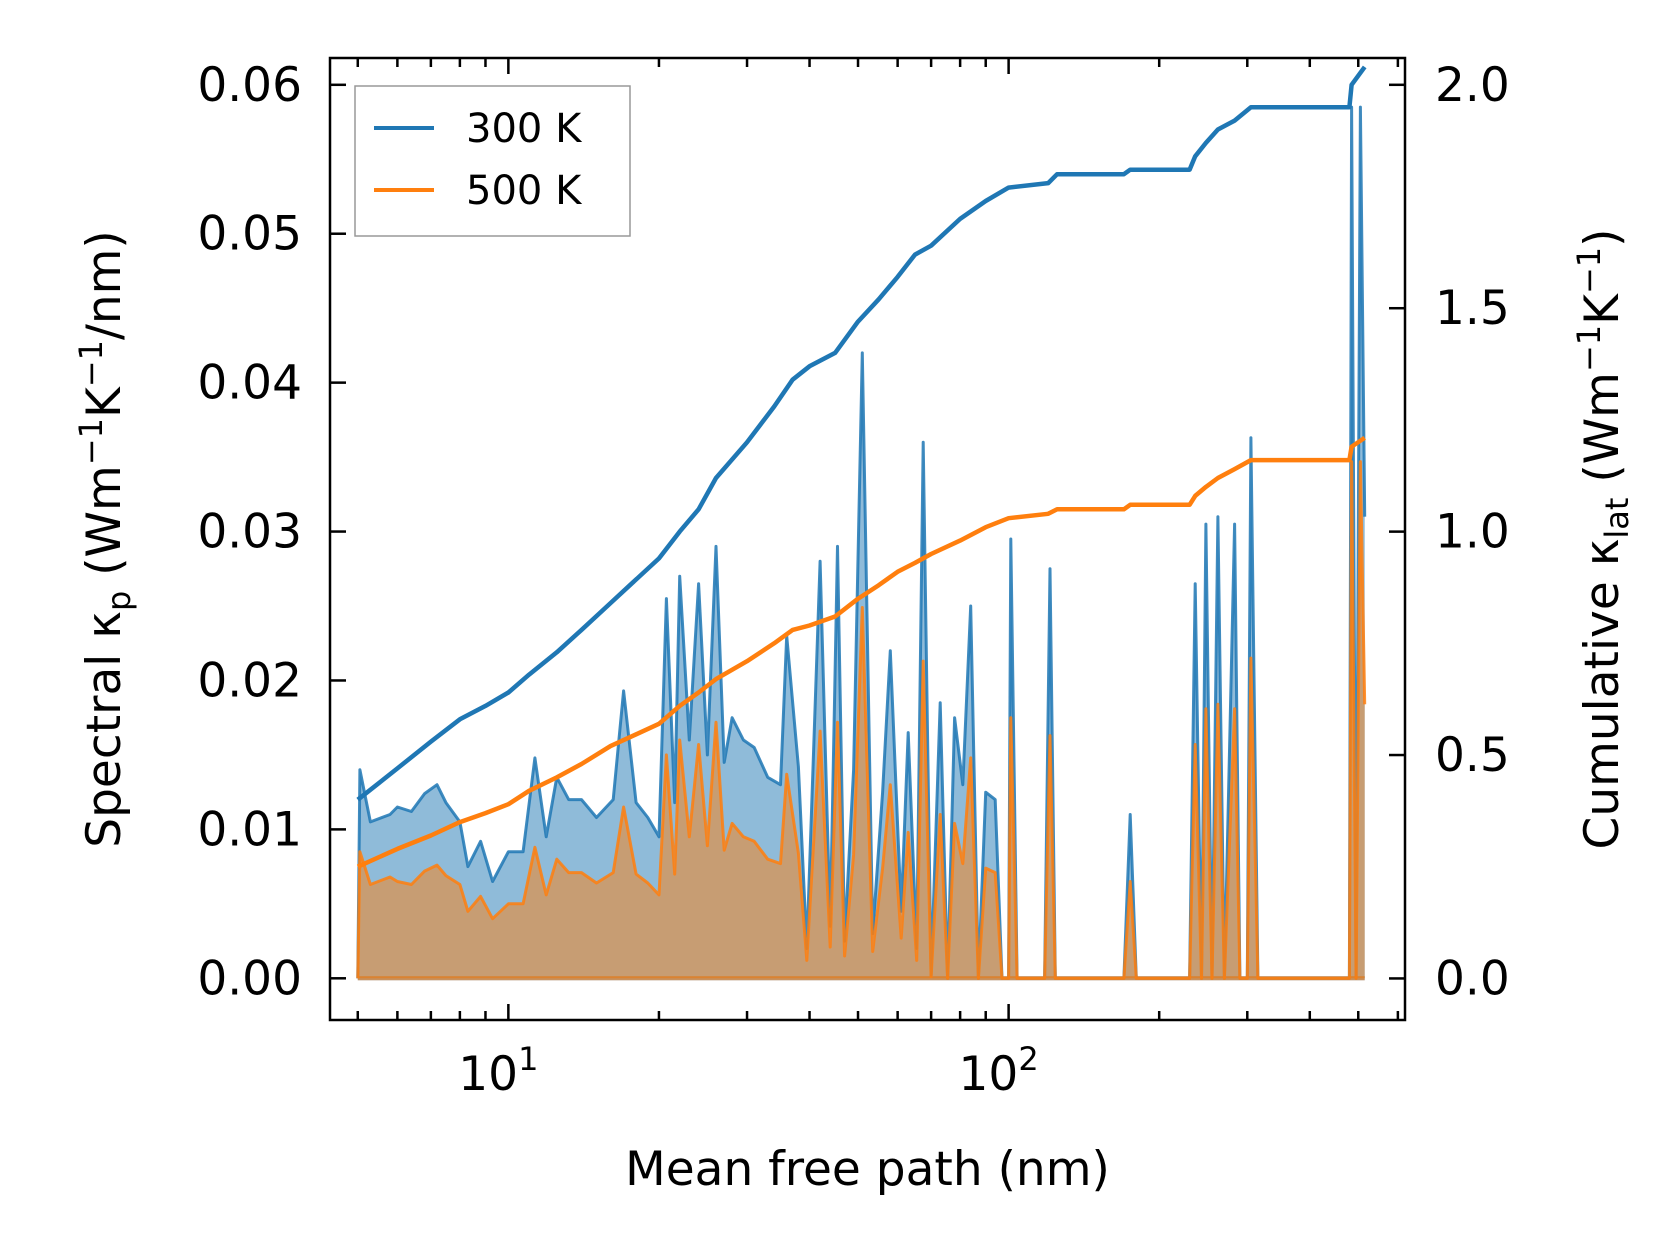 This screenshot has width=1679, height=1254. What do you see at coordinates (249, 234) in the screenshot?
I see `left-y-tick-label: 0.05` at bounding box center [249, 234].